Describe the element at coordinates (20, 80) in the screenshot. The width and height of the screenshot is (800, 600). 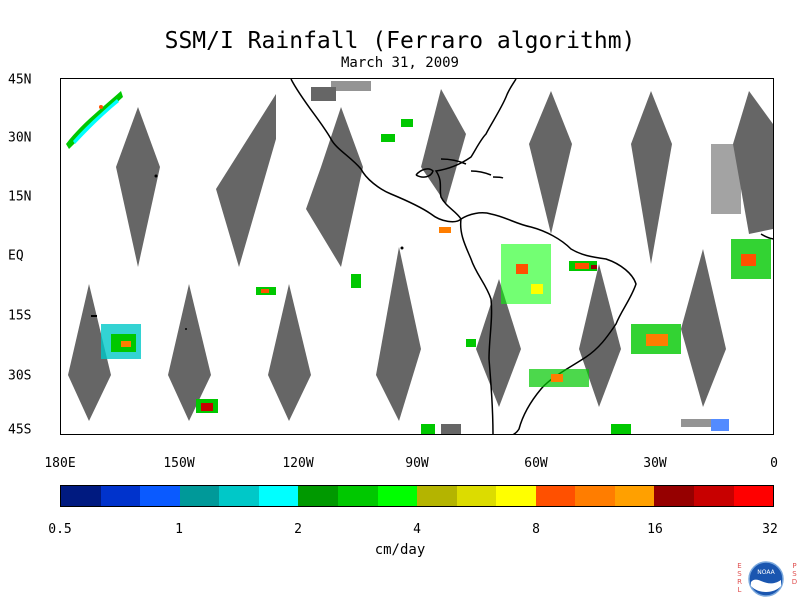
I see `lat-label-45n: 45N` at that location.